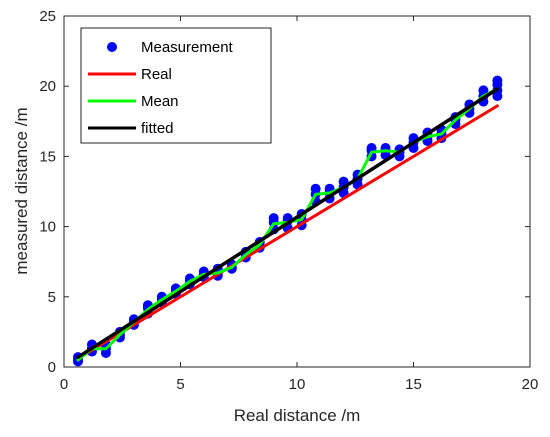 This screenshot has height=437, width=550. What do you see at coordinates (52, 367) in the screenshot?
I see `y-tick-label: 0` at bounding box center [52, 367].